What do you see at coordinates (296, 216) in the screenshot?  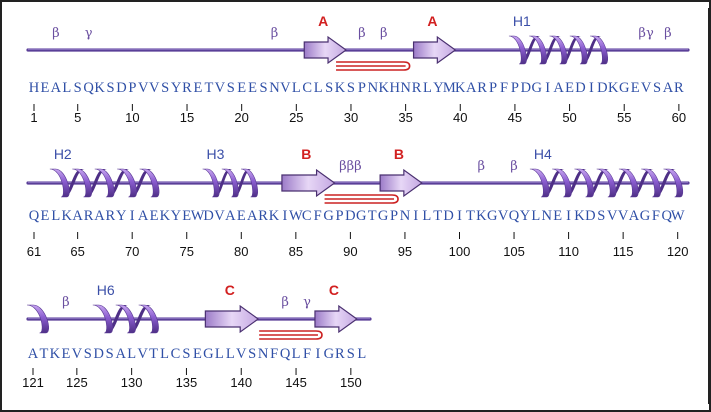 I see `sequence-letter: W` at bounding box center [296, 216].